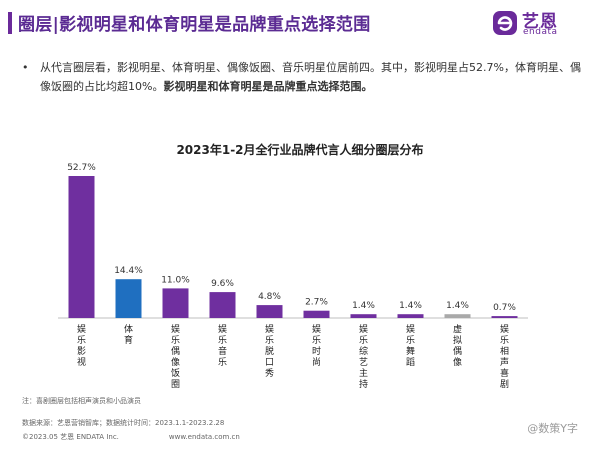  Describe the element at coordinates (269, 351) in the screenshot. I see `category-label-5: 娱乐脱口秀` at that location.